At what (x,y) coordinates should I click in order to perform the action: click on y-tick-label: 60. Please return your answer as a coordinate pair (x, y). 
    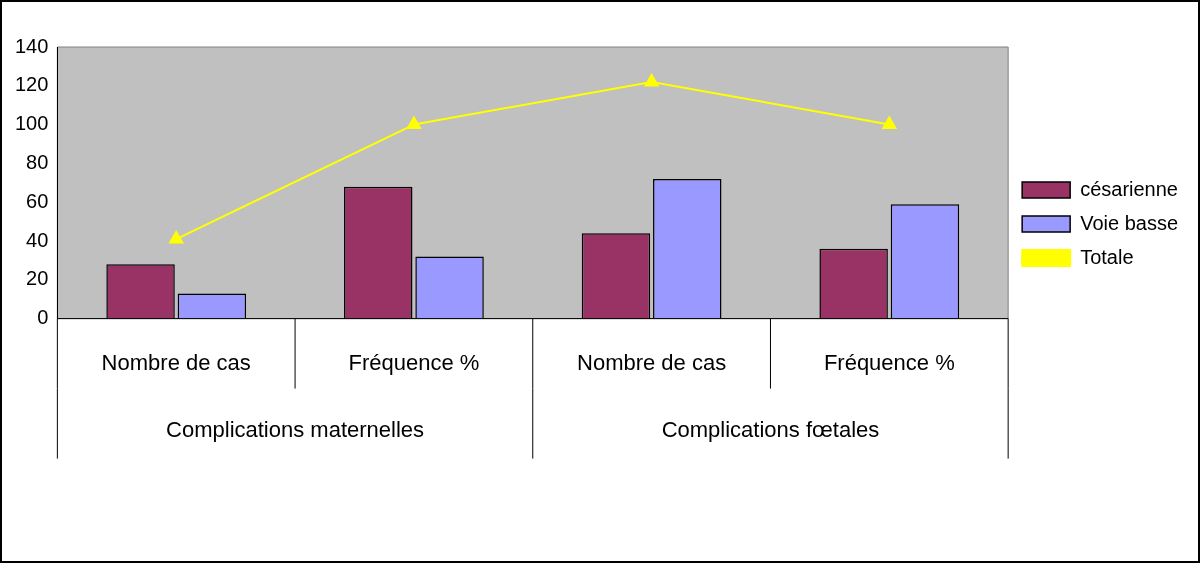
    Looking at the image, I should click on (37, 200).